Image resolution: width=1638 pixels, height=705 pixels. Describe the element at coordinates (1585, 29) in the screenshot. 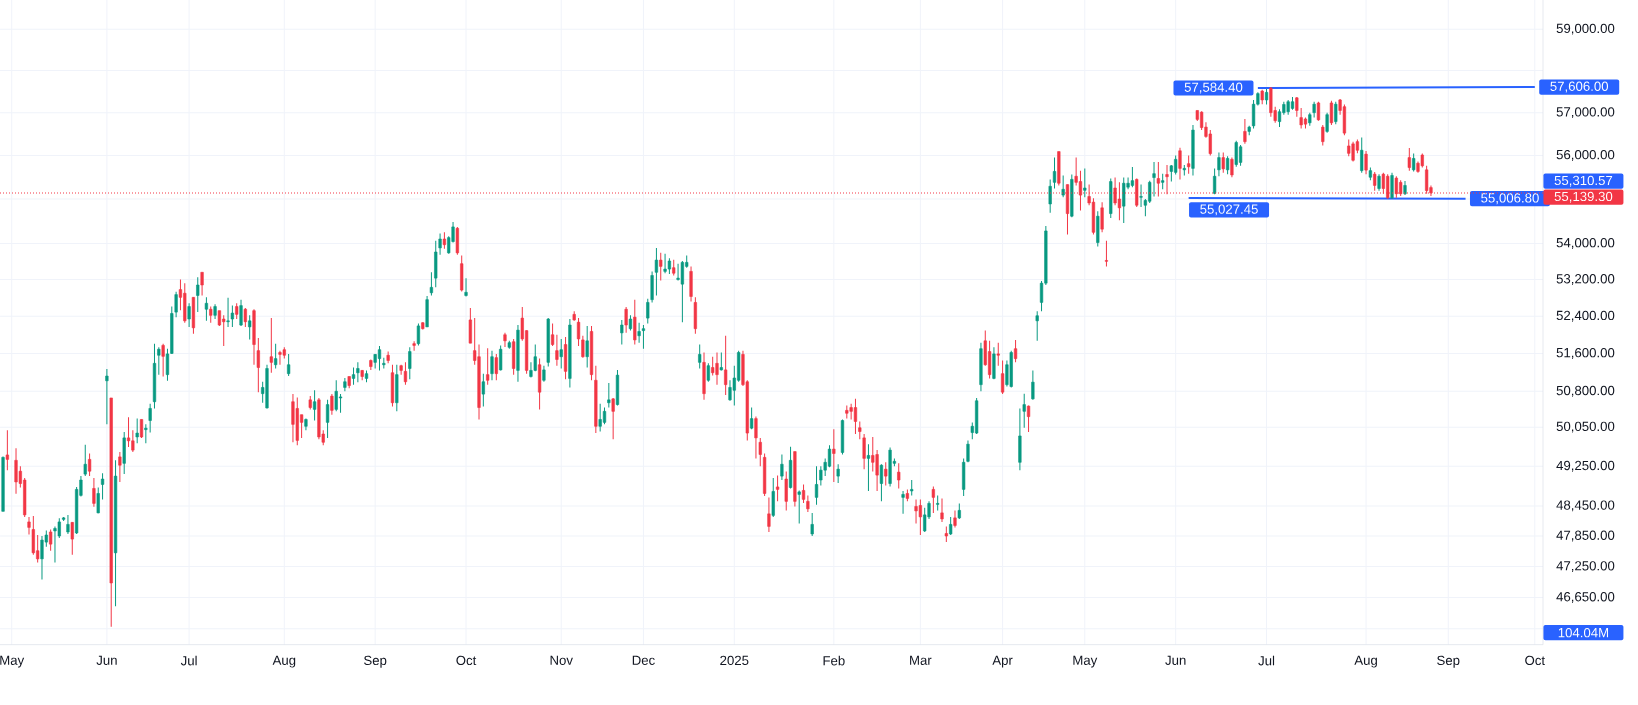

I see `y-tick-label: 59,000.00` at that location.